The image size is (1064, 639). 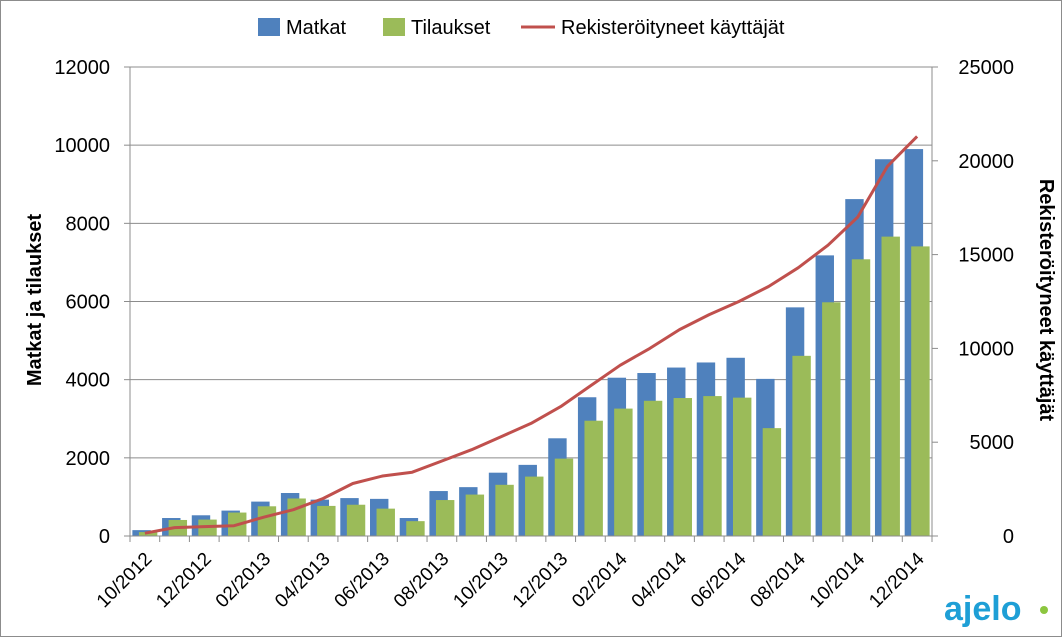 What do you see at coordinates (302, 580) in the screenshot?
I see `x-tick-label: 04/2013` at bounding box center [302, 580].